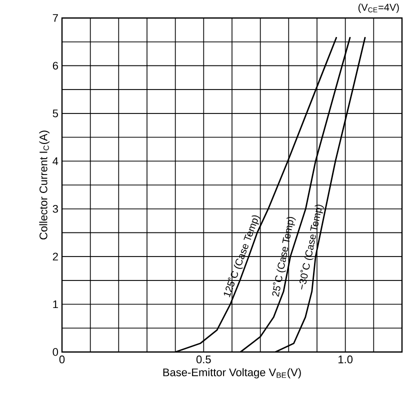  Describe the element at coordinates (55, 161) in the screenshot. I see `y-tick-label: 4` at that location.